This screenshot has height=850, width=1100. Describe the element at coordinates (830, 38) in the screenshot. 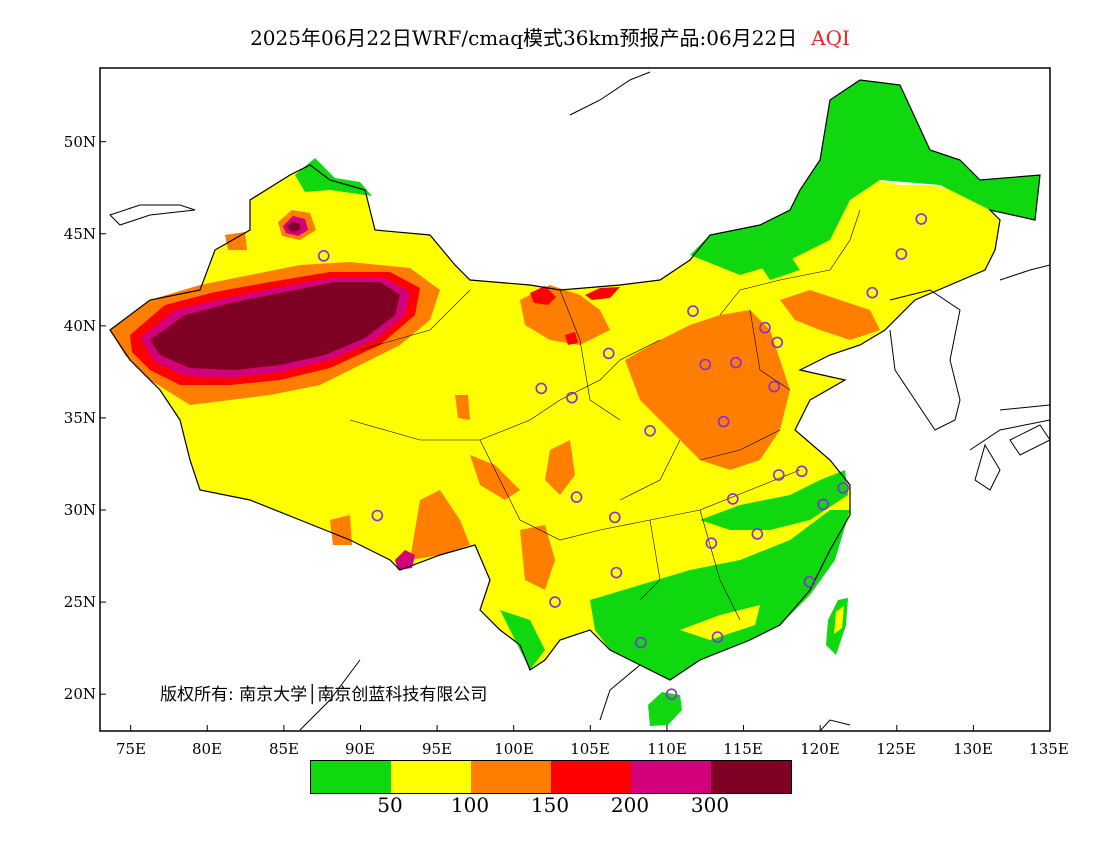

I see `title-variable: AQI` at that location.